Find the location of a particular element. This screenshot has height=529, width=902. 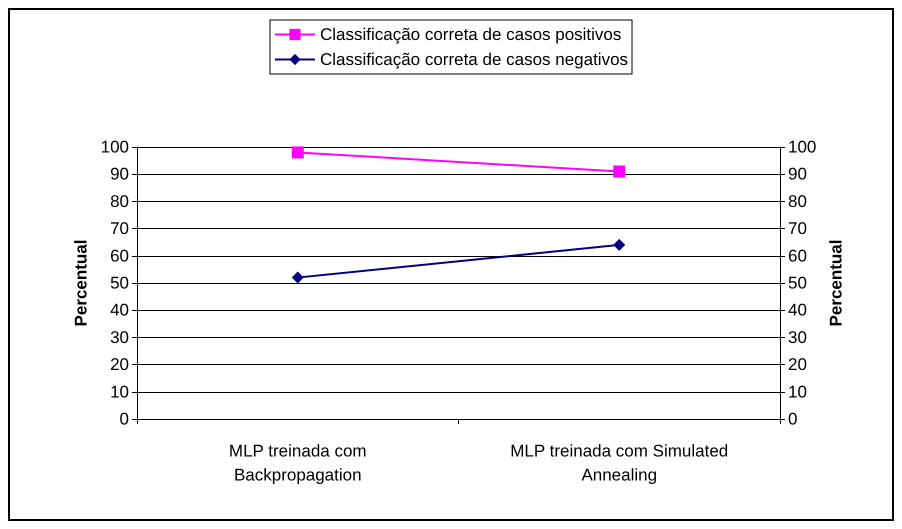

legend-label: Classificação correta de casos positivos is located at coordinates (471, 34).